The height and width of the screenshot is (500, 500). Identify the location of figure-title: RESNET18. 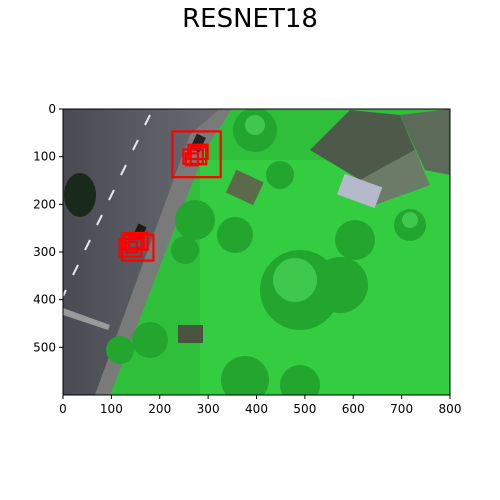
(250, 19).